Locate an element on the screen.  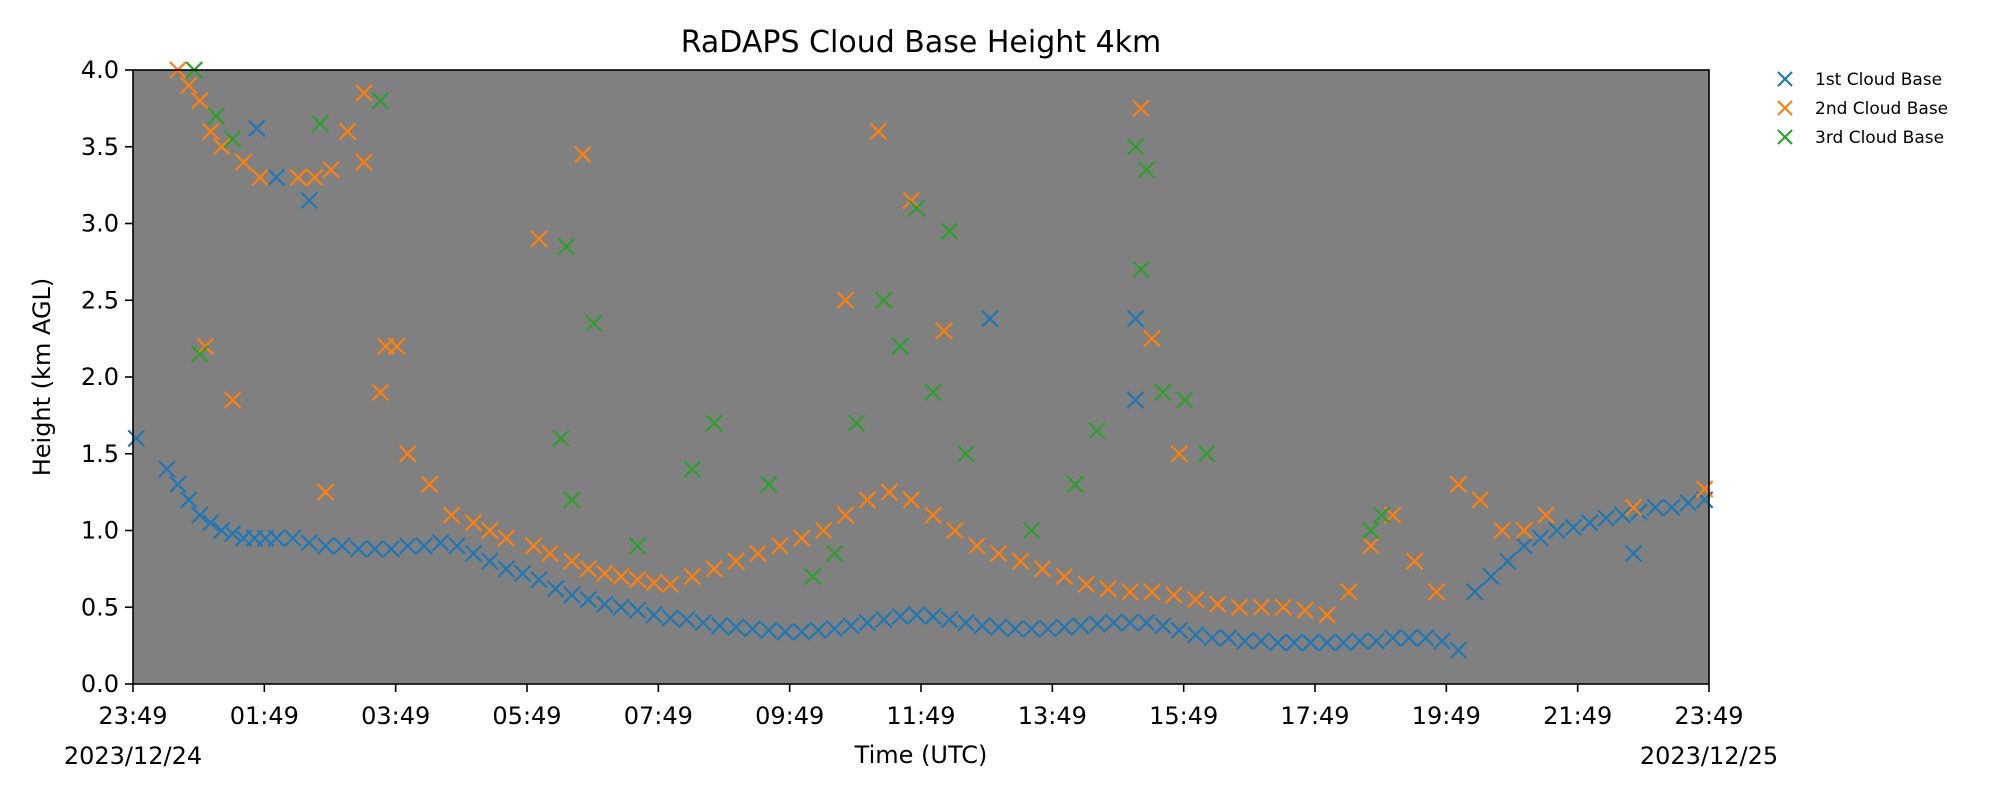
y-tick-label: 4.0 is located at coordinates (100, 70).